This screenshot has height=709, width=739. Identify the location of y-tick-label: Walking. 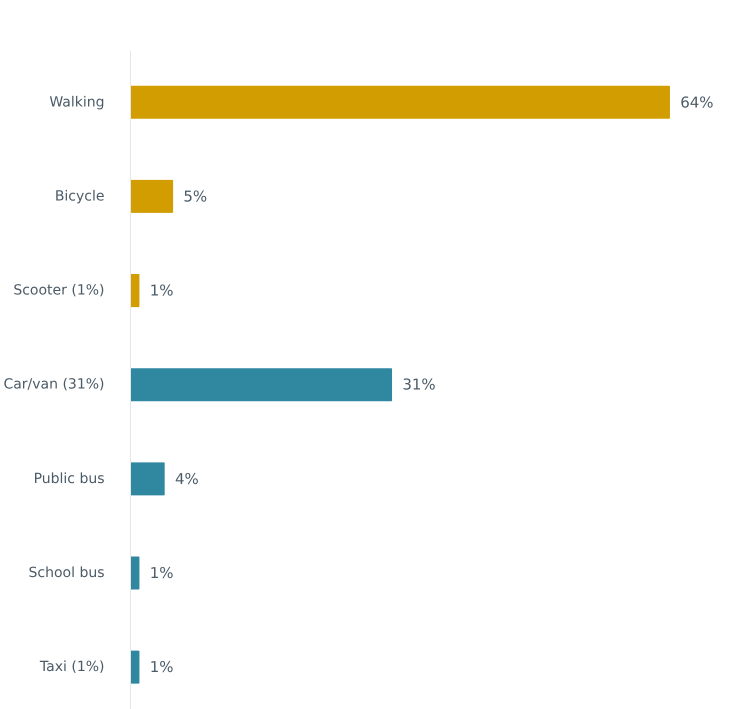
(77, 102).